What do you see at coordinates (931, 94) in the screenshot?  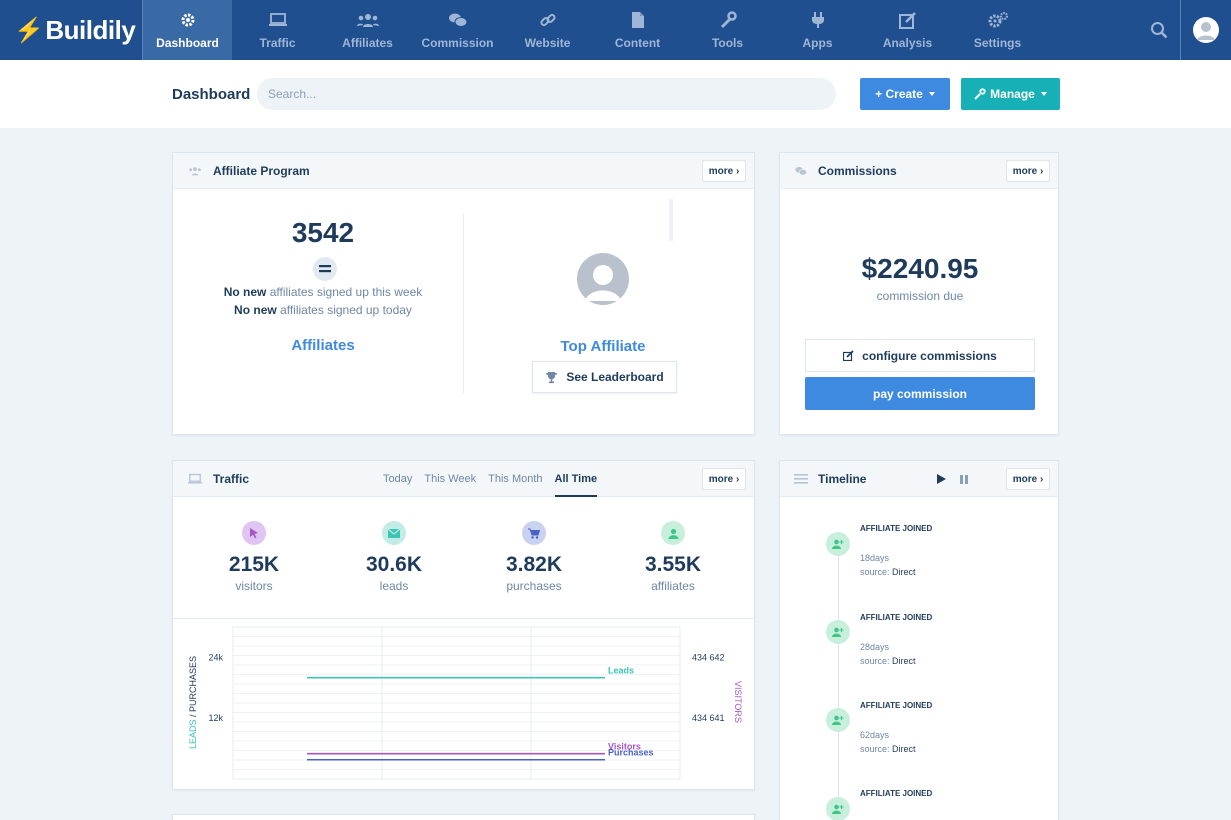 I see `caret-down-icon` at bounding box center [931, 94].